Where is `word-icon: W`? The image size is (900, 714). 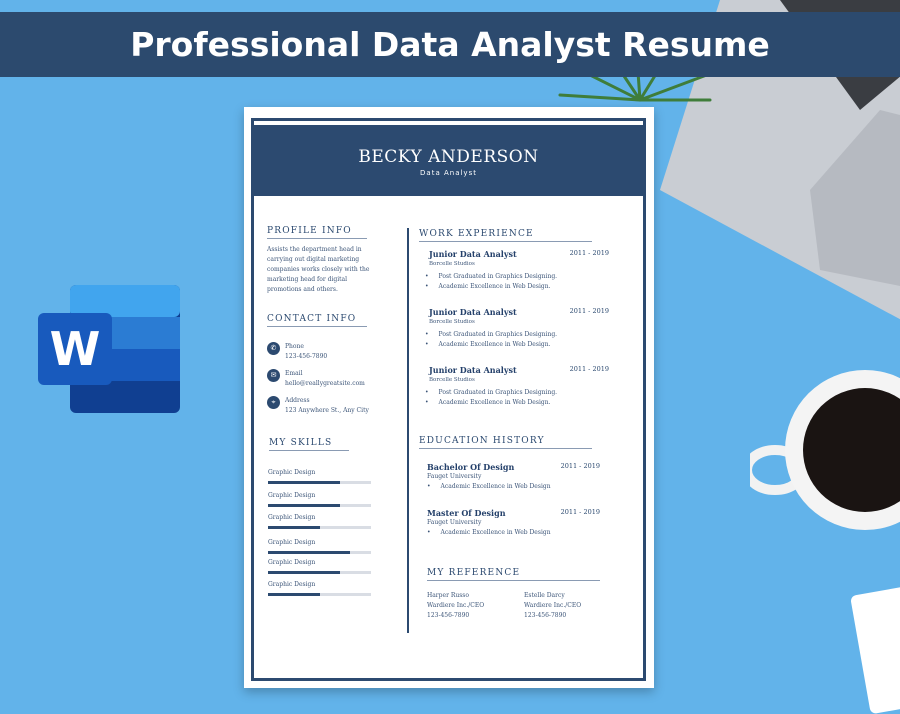
word-icon: W is located at coordinates (109, 349).